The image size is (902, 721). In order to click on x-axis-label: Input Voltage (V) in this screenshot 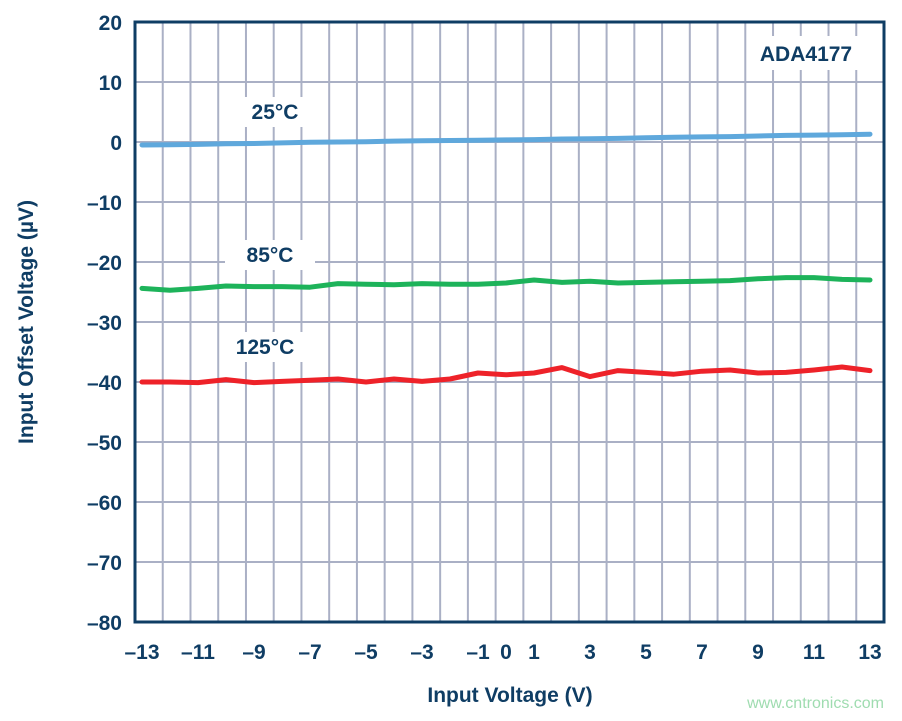, I will do `click(509, 695)`.